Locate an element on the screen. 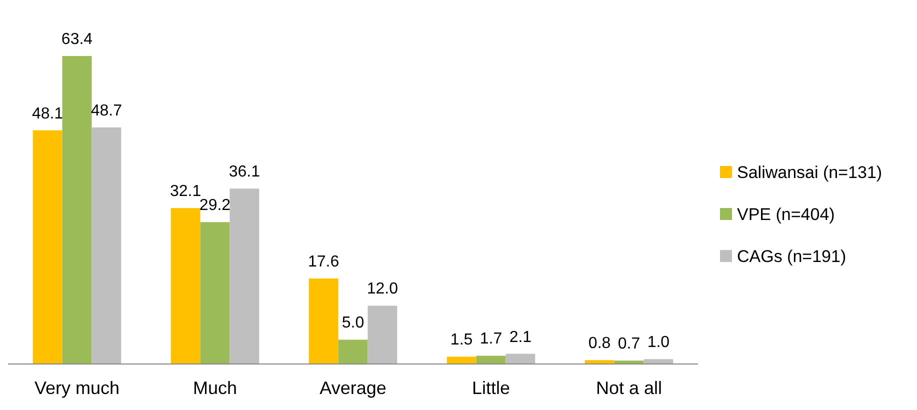 The image size is (917, 410). x-tick-label: Average is located at coordinates (353, 388).